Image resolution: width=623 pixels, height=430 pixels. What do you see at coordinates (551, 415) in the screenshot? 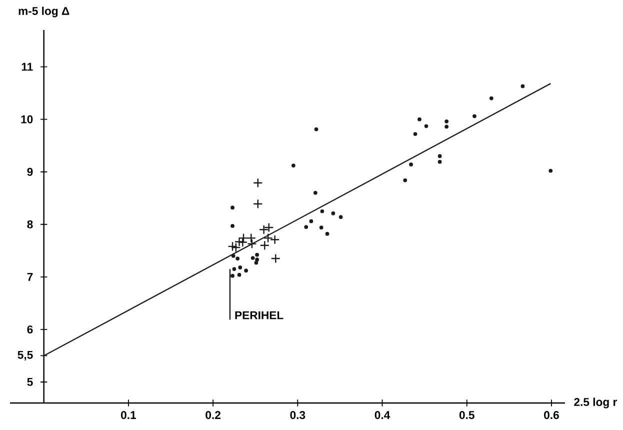
I see `x-tick-label: 0.6` at bounding box center [551, 415].